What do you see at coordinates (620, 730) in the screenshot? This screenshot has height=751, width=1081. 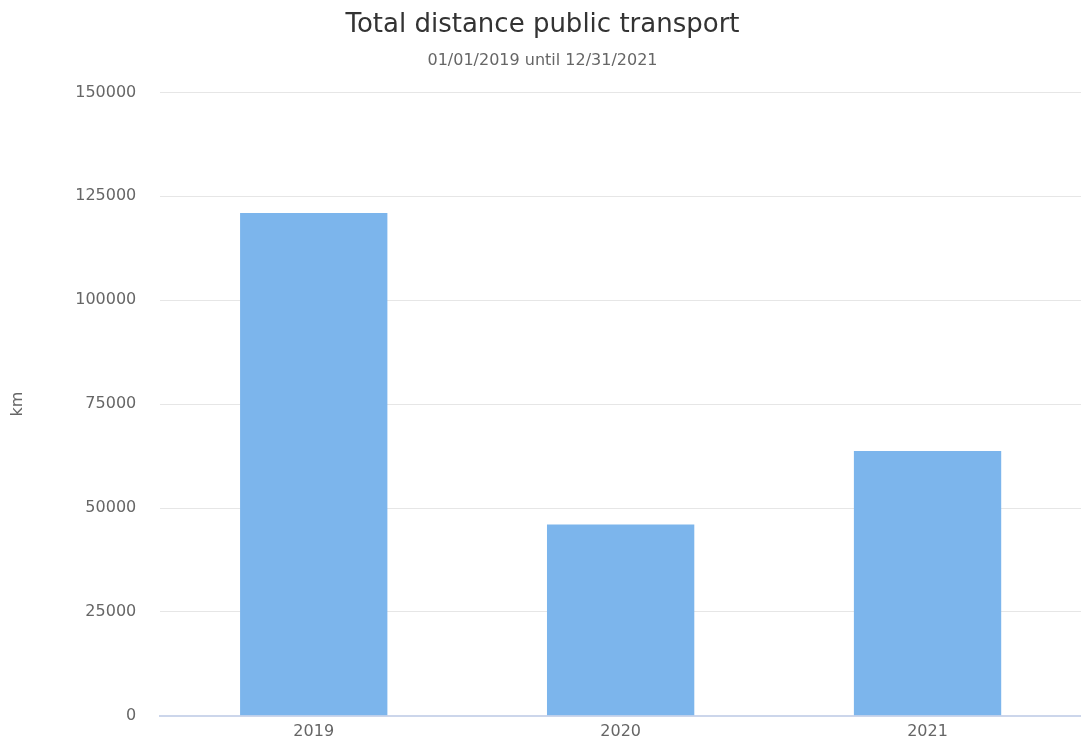 I see `x-tick-label: 2020` at bounding box center [620, 730].